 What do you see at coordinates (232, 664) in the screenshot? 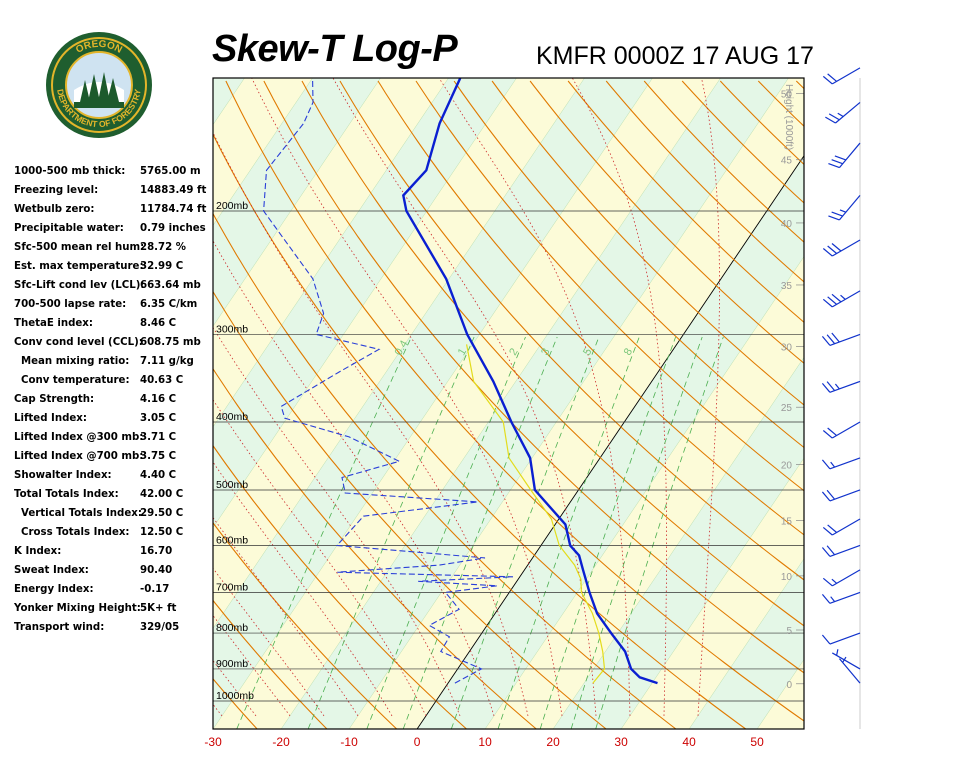
I see `pressure-label: 900mb` at bounding box center [232, 664].